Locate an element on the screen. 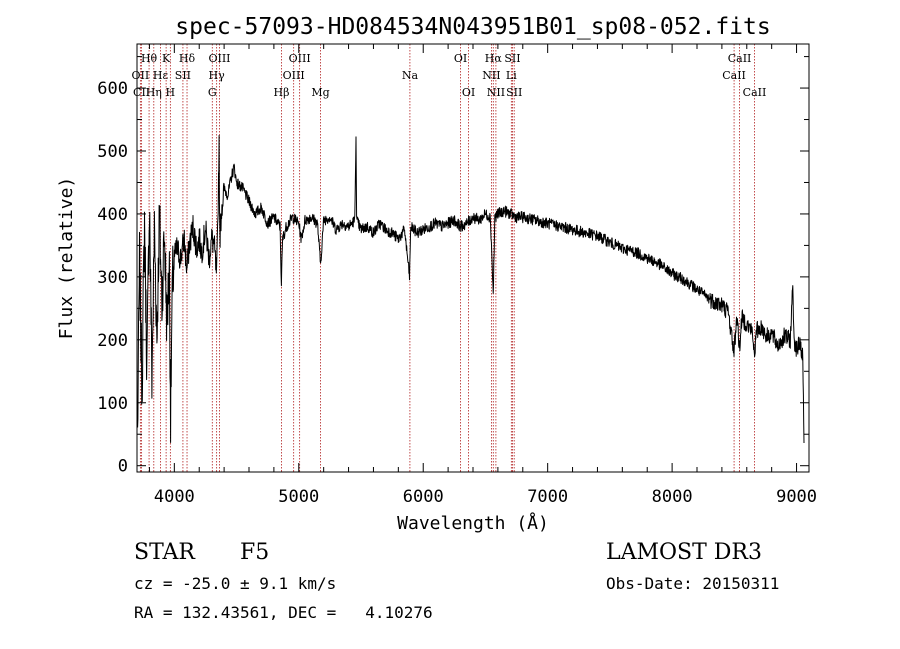 Image resolution: width=900 pixels, height=649 pixels. observation-date: Obs-Date: 20150311 is located at coordinates (693, 583).